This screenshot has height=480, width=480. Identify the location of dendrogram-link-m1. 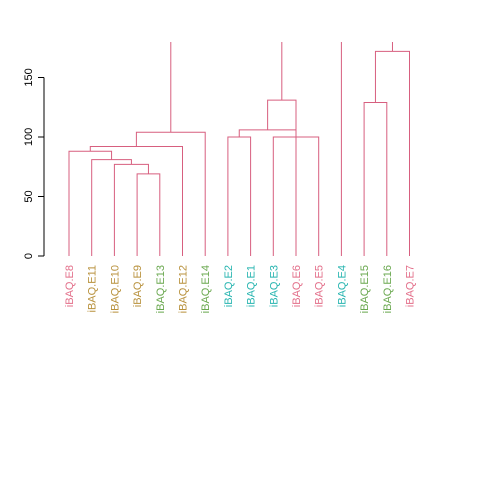
(148, 214).